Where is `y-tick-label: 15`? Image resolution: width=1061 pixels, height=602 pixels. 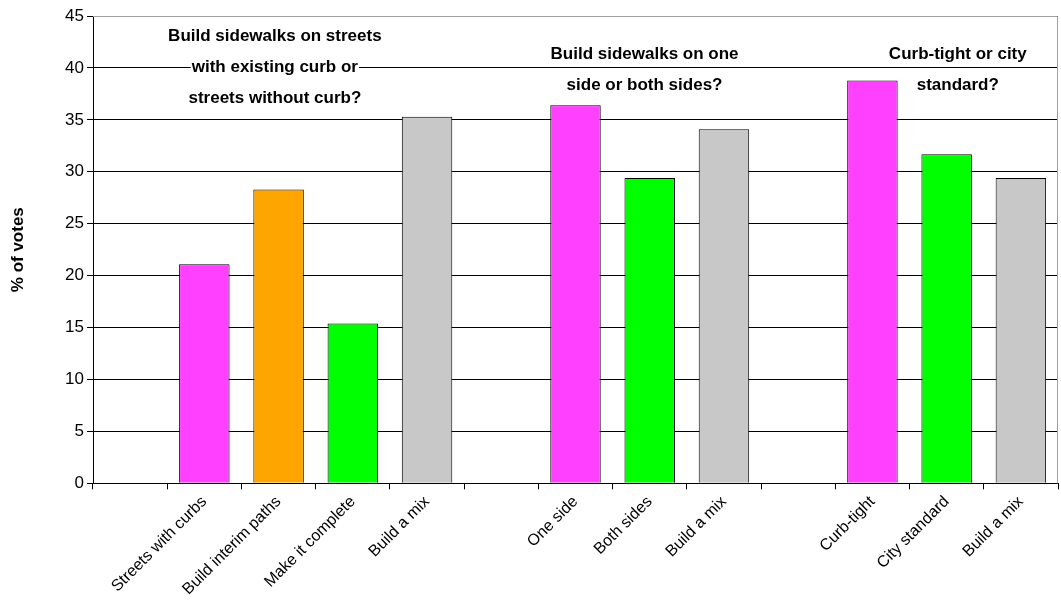
y-tick-label: 15 is located at coordinates (74, 327).